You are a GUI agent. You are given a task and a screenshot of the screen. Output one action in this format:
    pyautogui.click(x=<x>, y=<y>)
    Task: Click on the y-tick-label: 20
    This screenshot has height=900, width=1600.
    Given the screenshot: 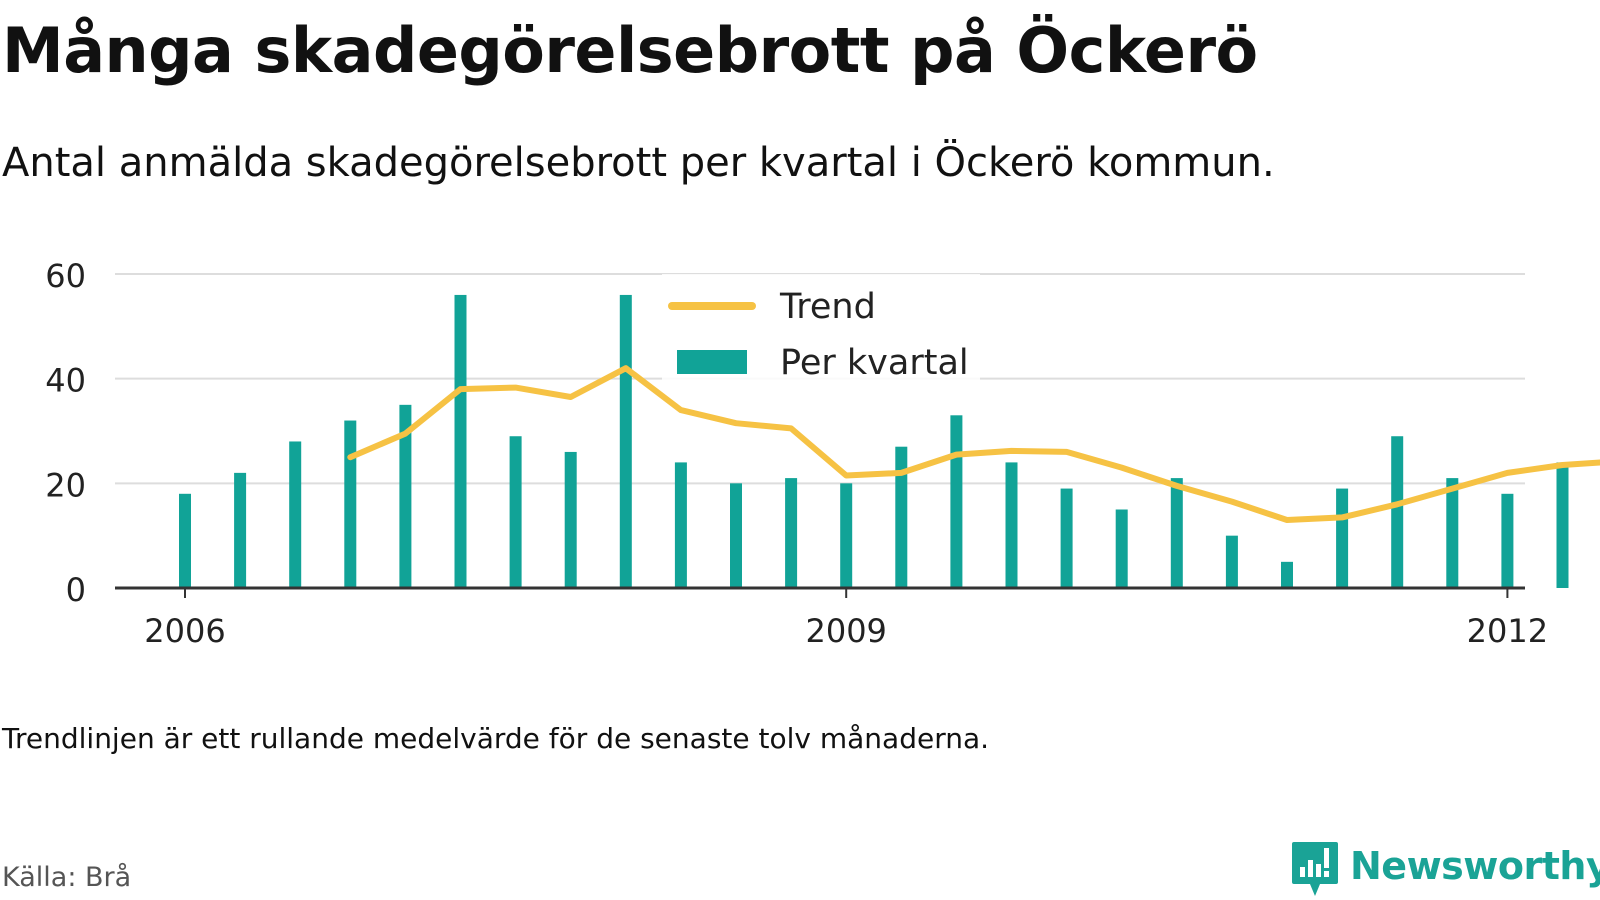 What is the action you would take?
    pyautogui.click(x=65, y=485)
    